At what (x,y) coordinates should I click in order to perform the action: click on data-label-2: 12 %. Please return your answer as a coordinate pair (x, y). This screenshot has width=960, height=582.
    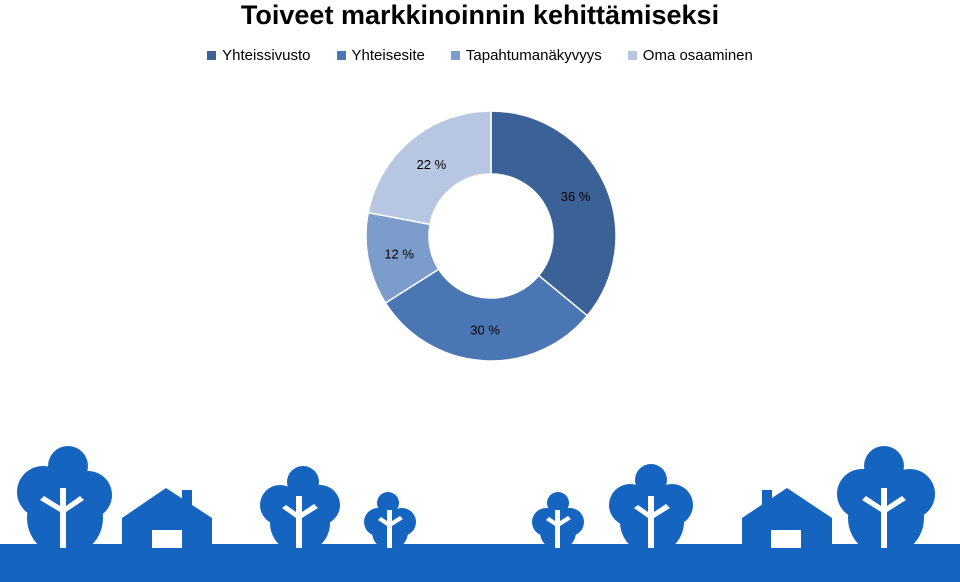
    Looking at the image, I should click on (399, 254).